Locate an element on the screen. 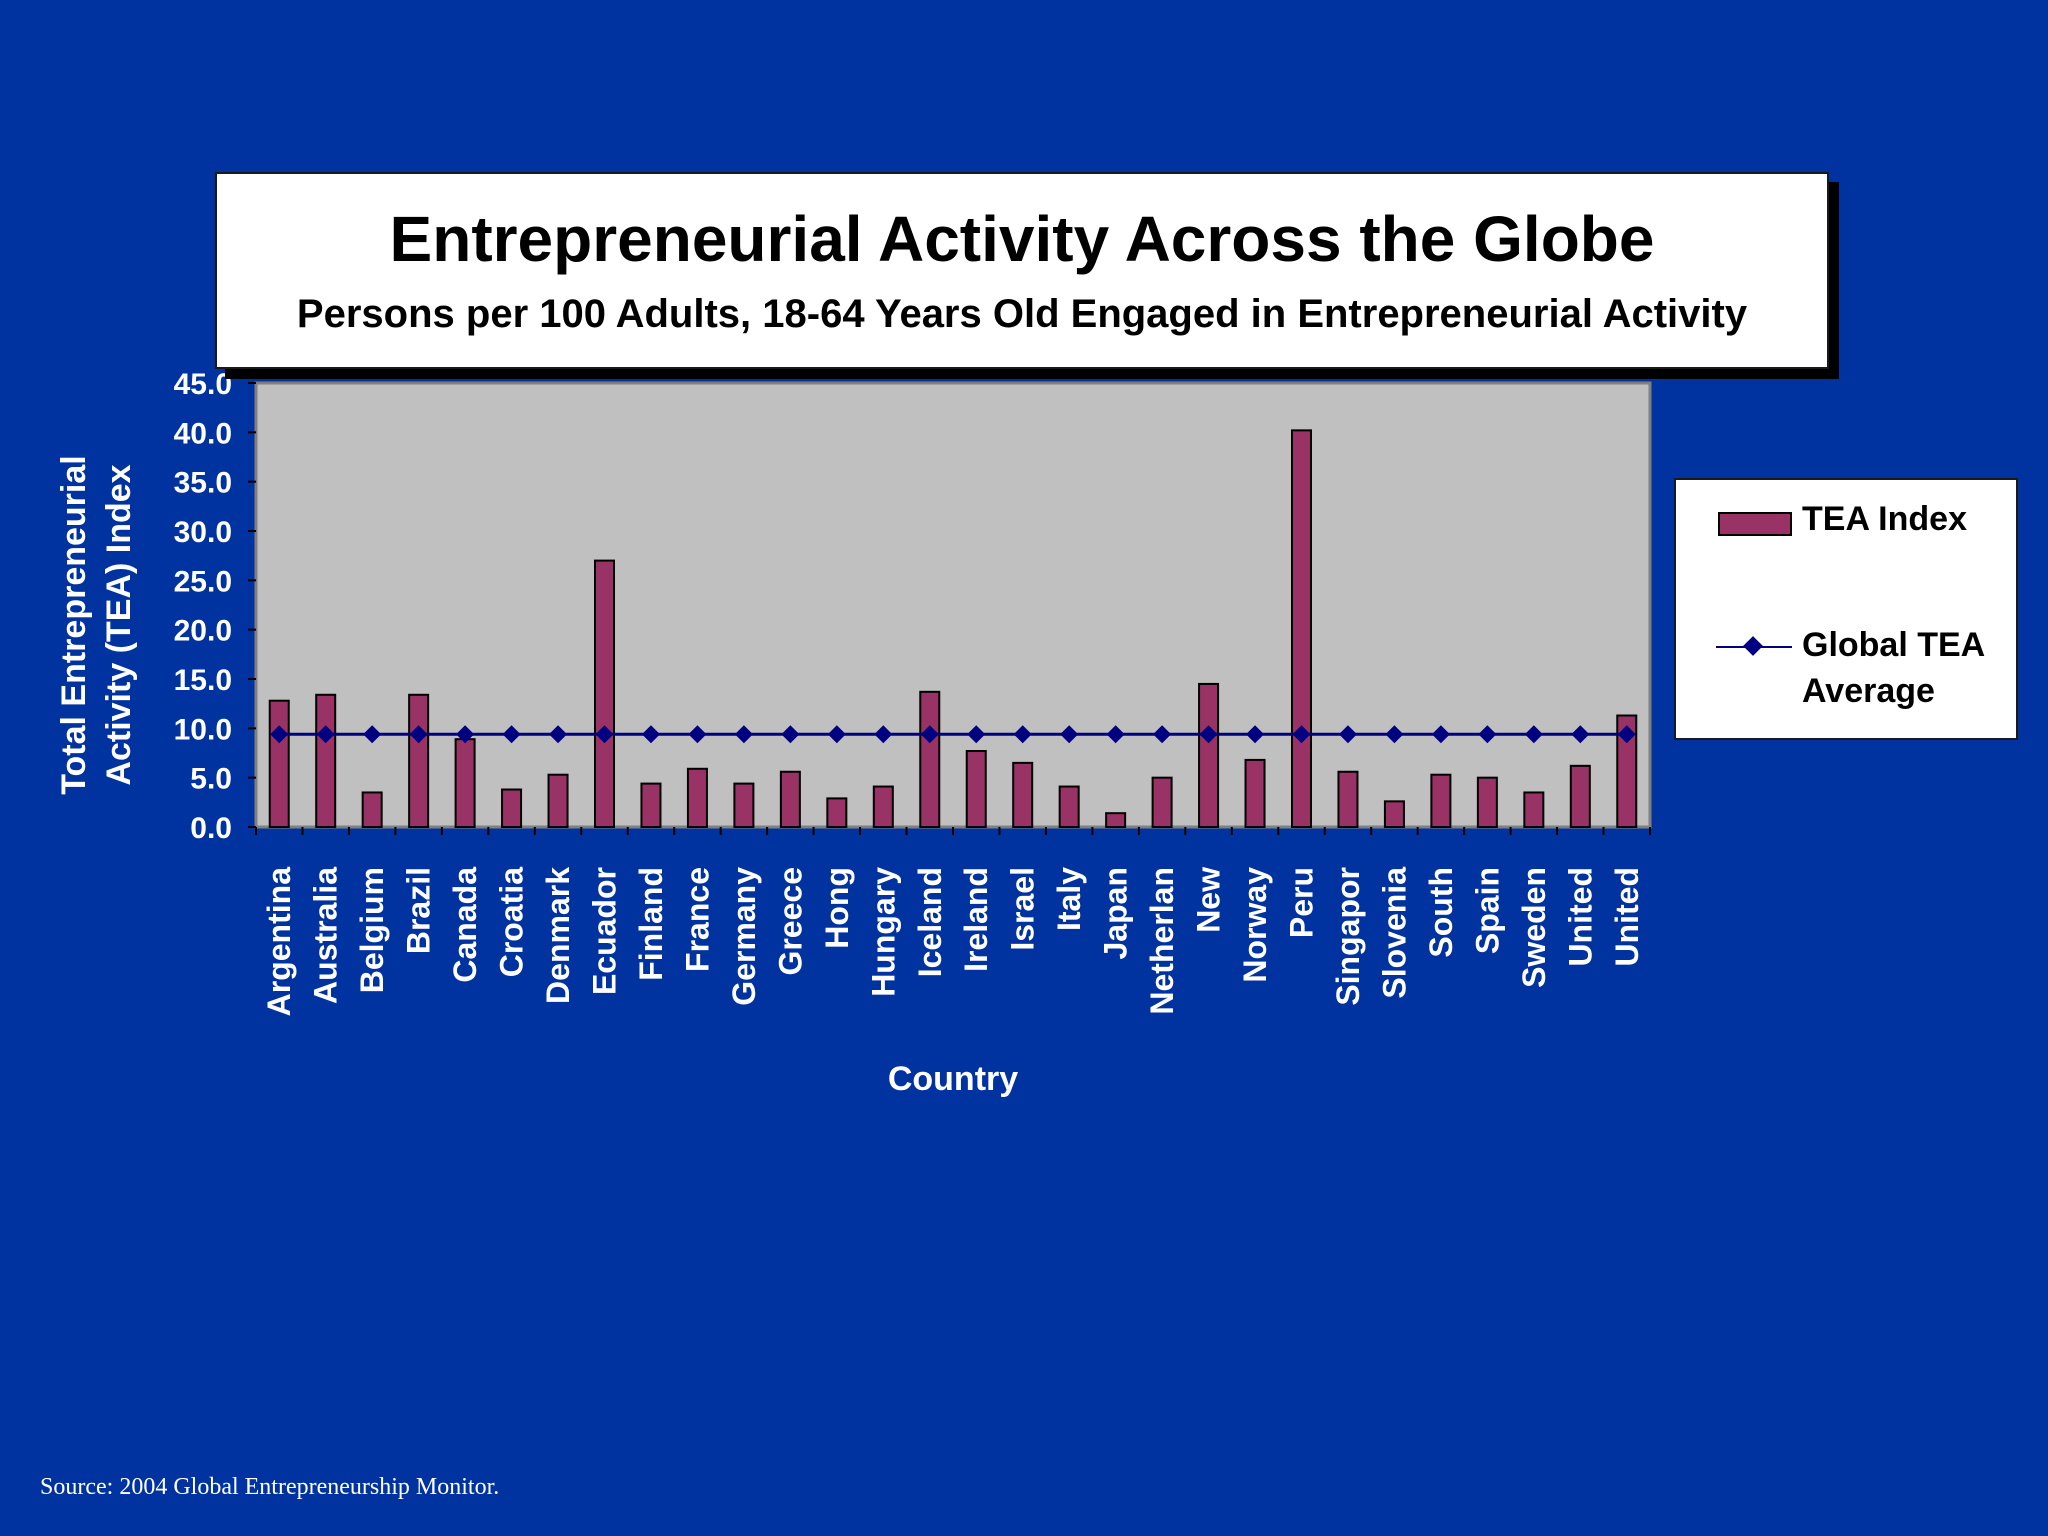 The image size is (2048, 1536). y-tick-label: 45.0 is located at coordinates (203, 384).